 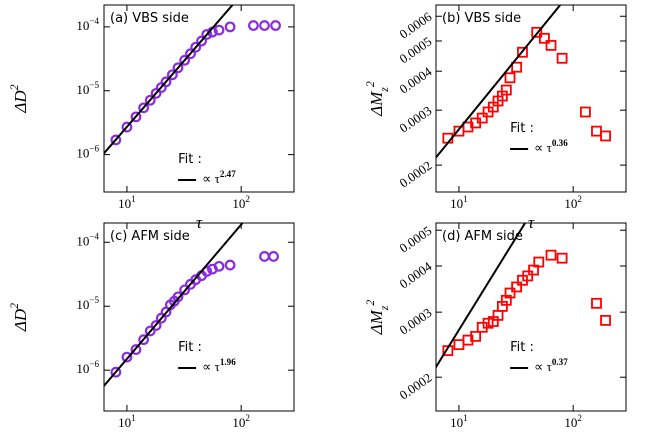 I want to click on panel-label: (d) AFM side, so click(x=482, y=236).